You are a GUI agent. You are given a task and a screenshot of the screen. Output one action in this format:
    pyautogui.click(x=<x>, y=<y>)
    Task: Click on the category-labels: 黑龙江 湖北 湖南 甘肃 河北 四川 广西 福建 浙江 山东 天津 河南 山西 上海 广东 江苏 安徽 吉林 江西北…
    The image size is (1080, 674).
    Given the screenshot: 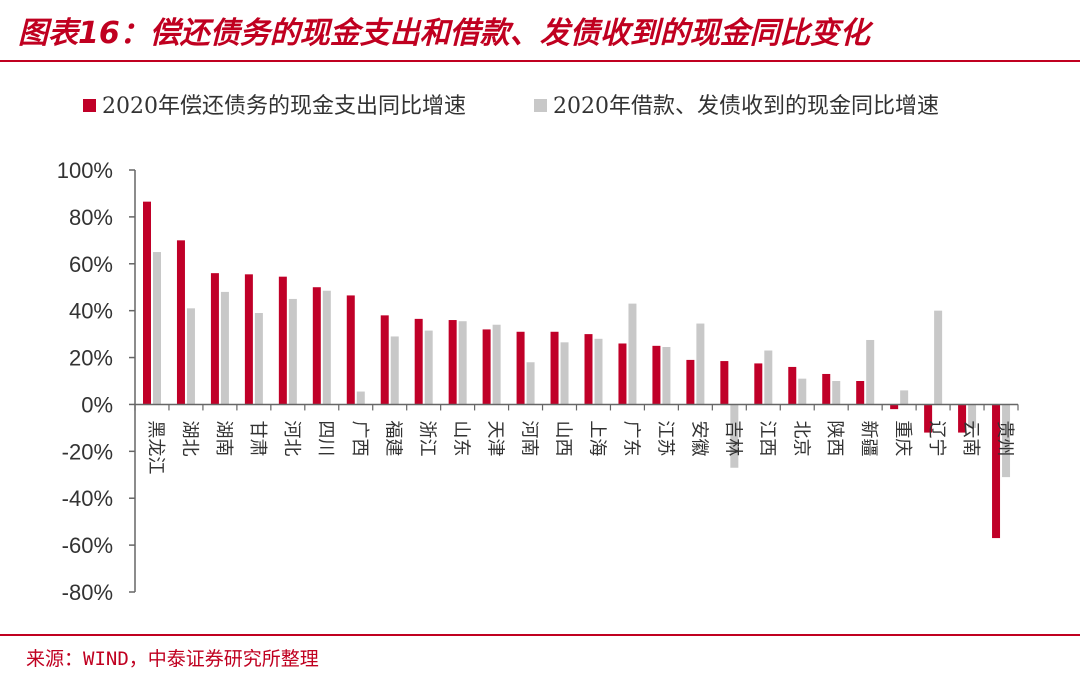 What is the action you would take?
    pyautogui.click(x=580, y=447)
    